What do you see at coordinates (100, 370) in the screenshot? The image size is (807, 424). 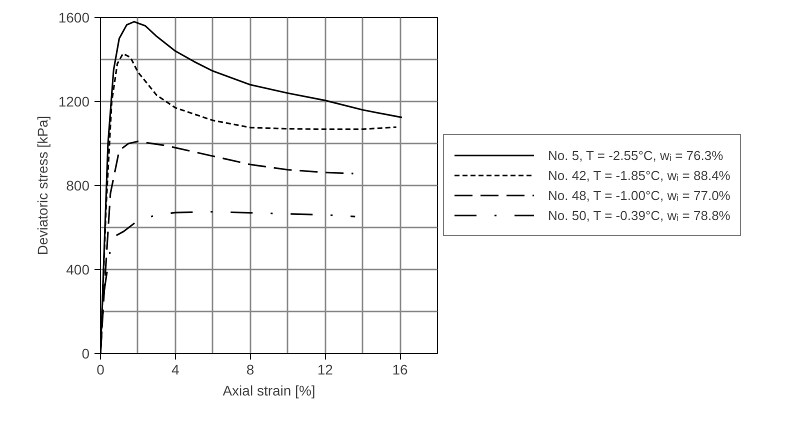 I see `x-tick-label: 0` at bounding box center [100, 370].